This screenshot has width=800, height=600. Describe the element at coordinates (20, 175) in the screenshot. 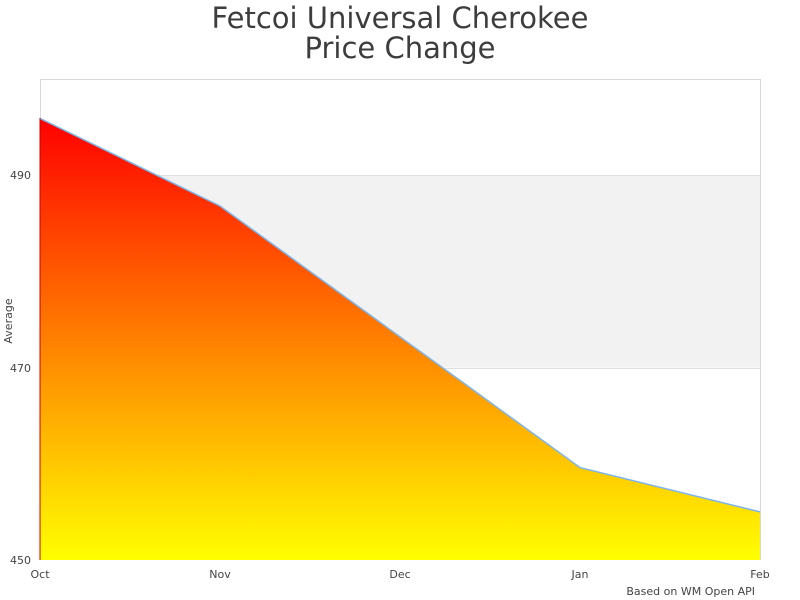

I see `y-tick-490: 490` at that location.